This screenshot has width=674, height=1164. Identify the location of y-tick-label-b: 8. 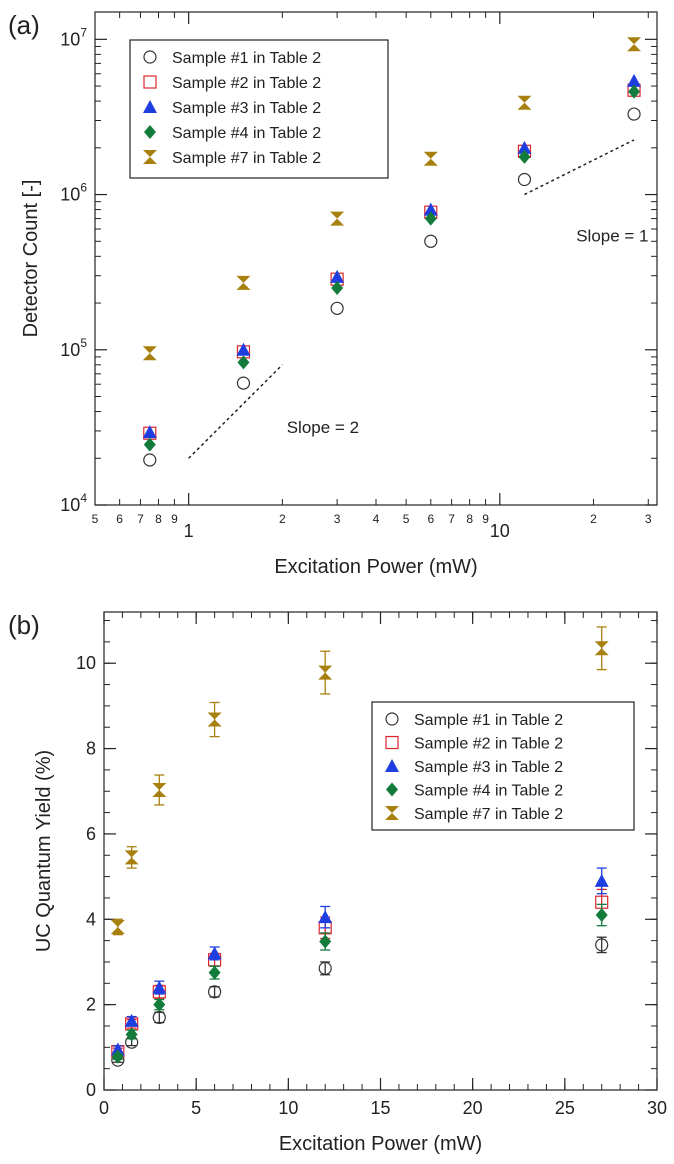
(91, 749).